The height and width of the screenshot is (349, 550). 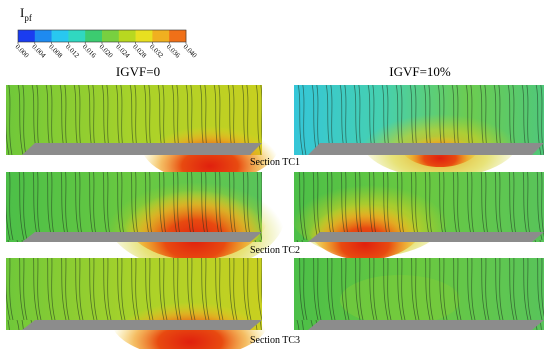 I want to click on colorbar-tick-label: 0.024, so click(x=122, y=51).